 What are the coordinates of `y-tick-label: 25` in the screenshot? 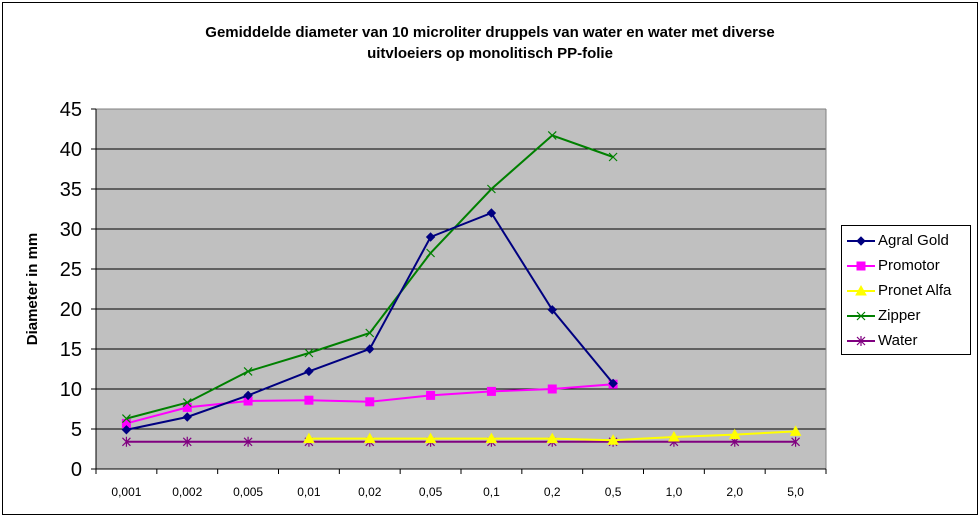 It's located at (71, 270).